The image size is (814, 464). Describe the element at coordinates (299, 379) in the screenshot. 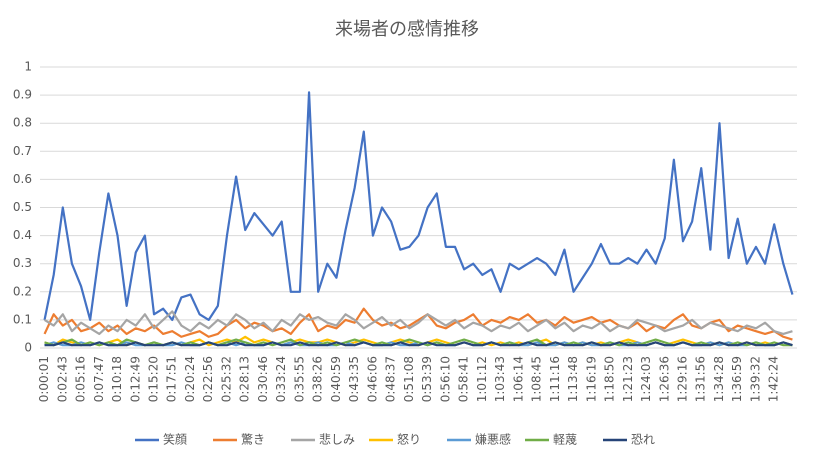

I see `x-tick-label: 0:35:55` at that location.